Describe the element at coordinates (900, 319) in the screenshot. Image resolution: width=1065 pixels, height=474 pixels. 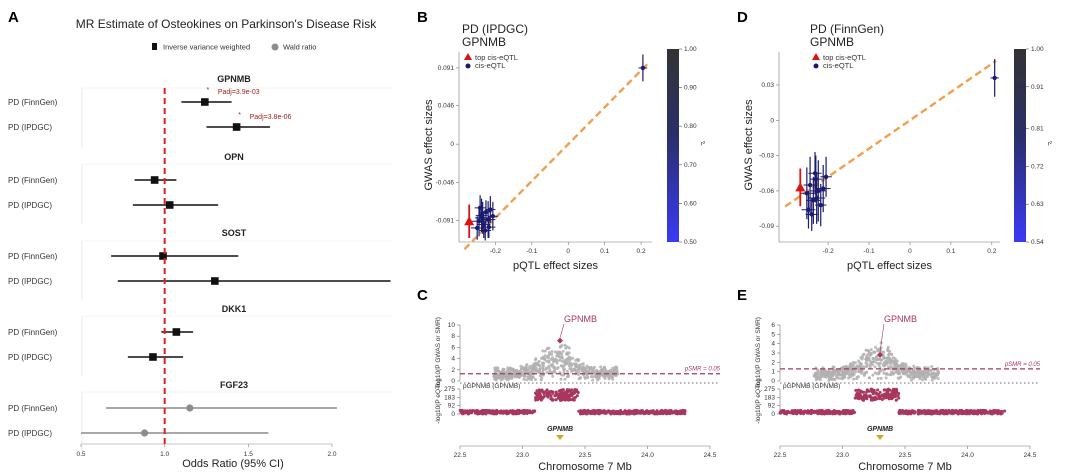
I see `locus-gene-label: GPNMB` at that location.